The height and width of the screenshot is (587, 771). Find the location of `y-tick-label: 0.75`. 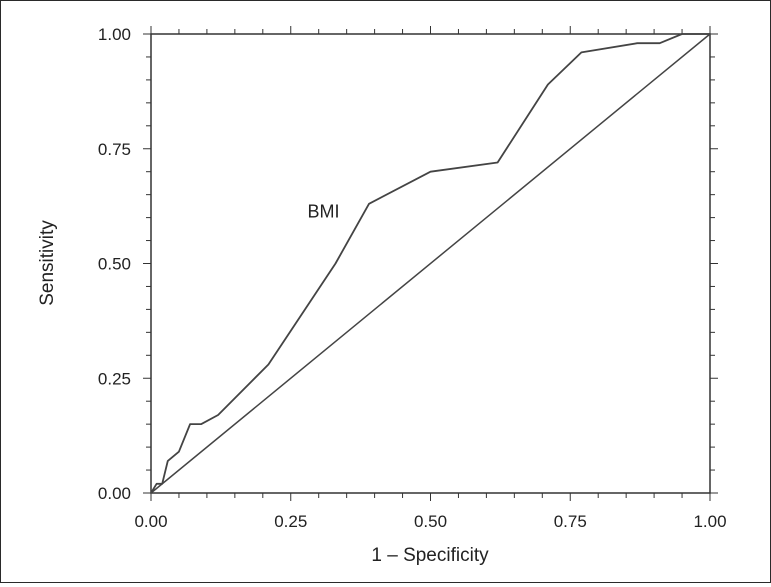

y-tick-label: 0.75 is located at coordinates (114, 149).